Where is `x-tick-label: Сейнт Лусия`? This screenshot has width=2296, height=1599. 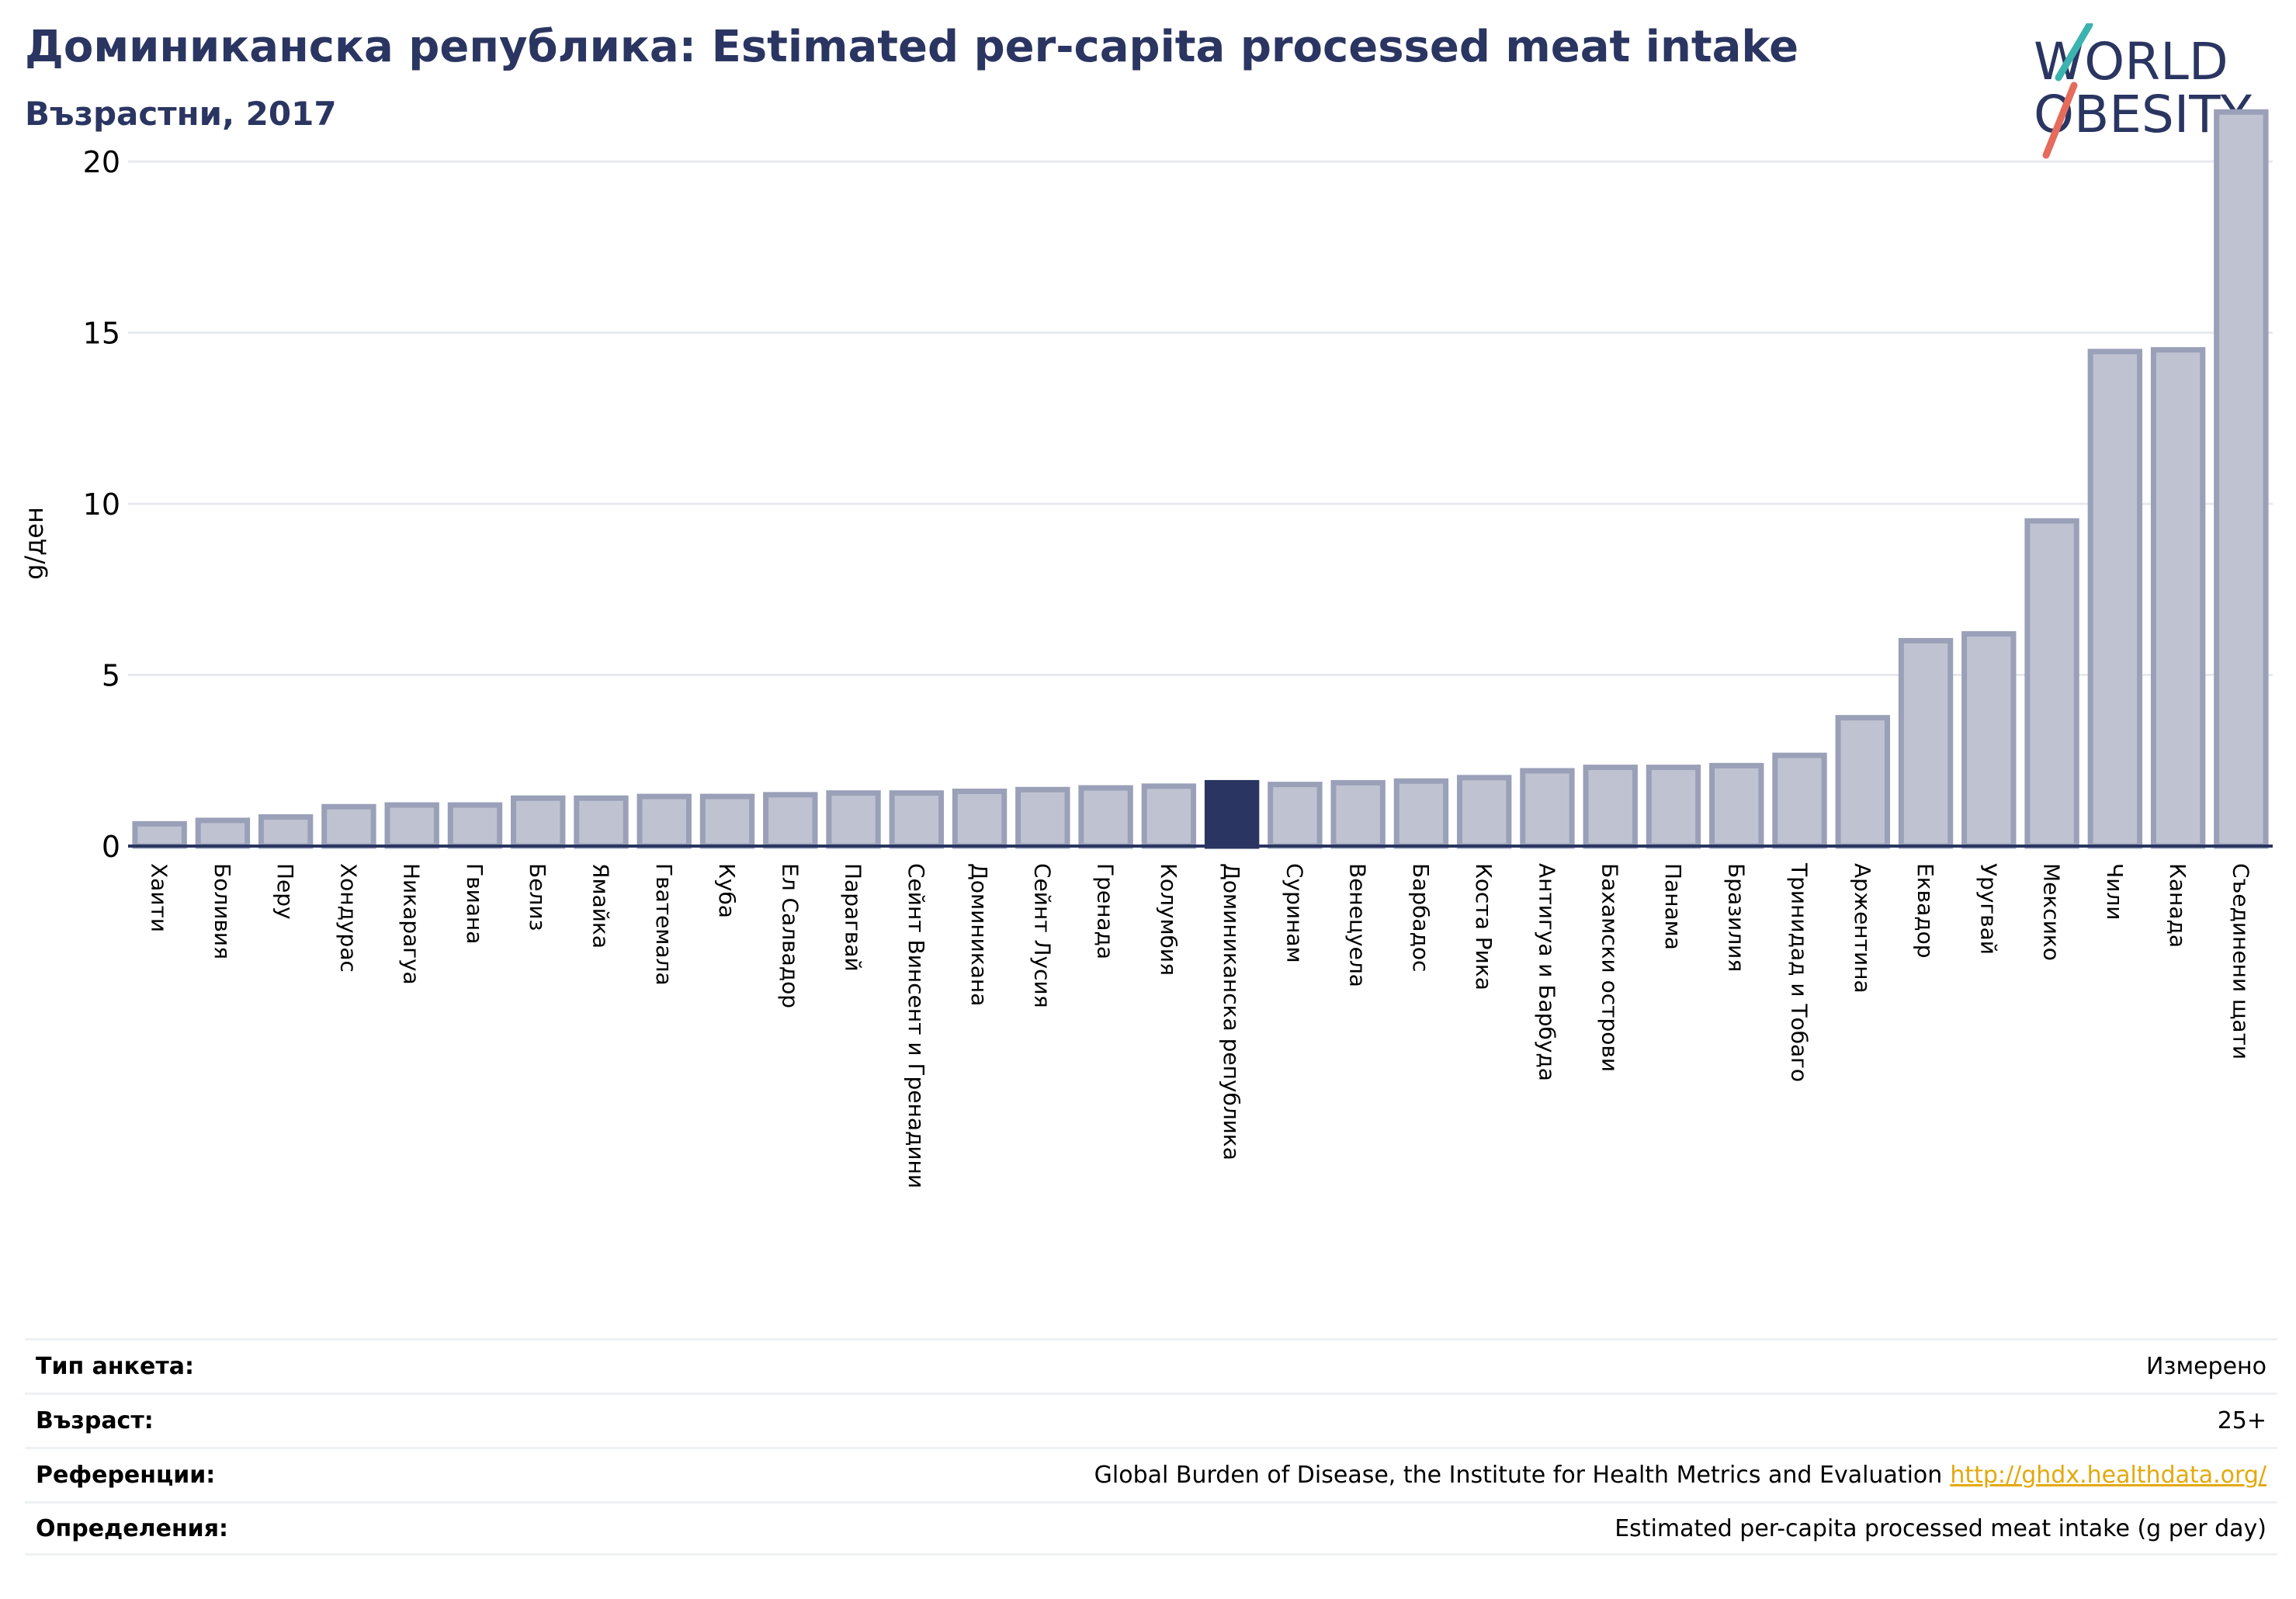
x-tick-label: Сейнт Лусия is located at coordinates (1042, 935).